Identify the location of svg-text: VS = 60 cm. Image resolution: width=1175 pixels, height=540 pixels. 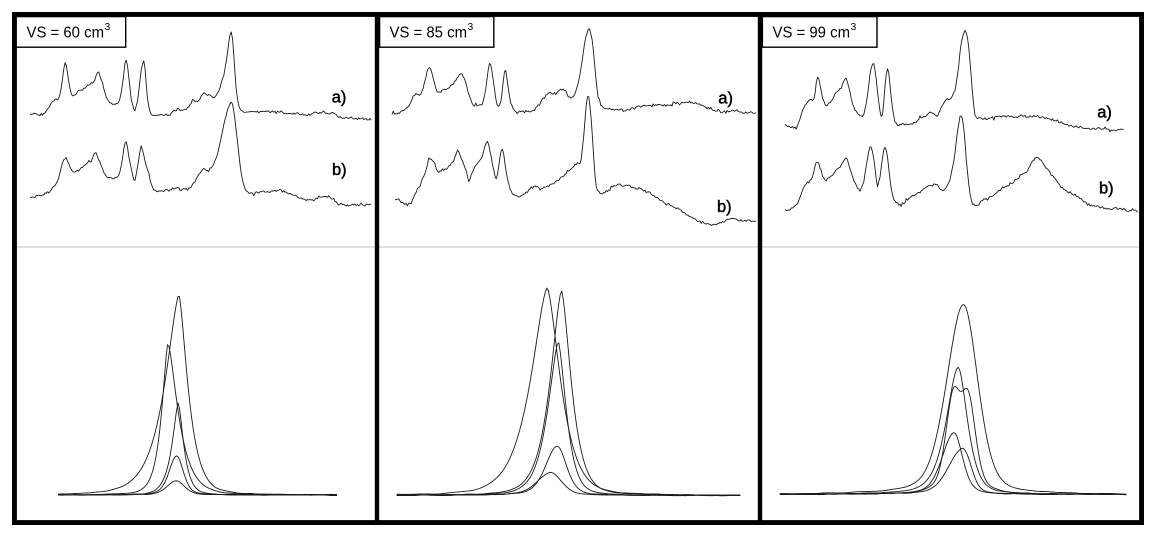
(66, 33).